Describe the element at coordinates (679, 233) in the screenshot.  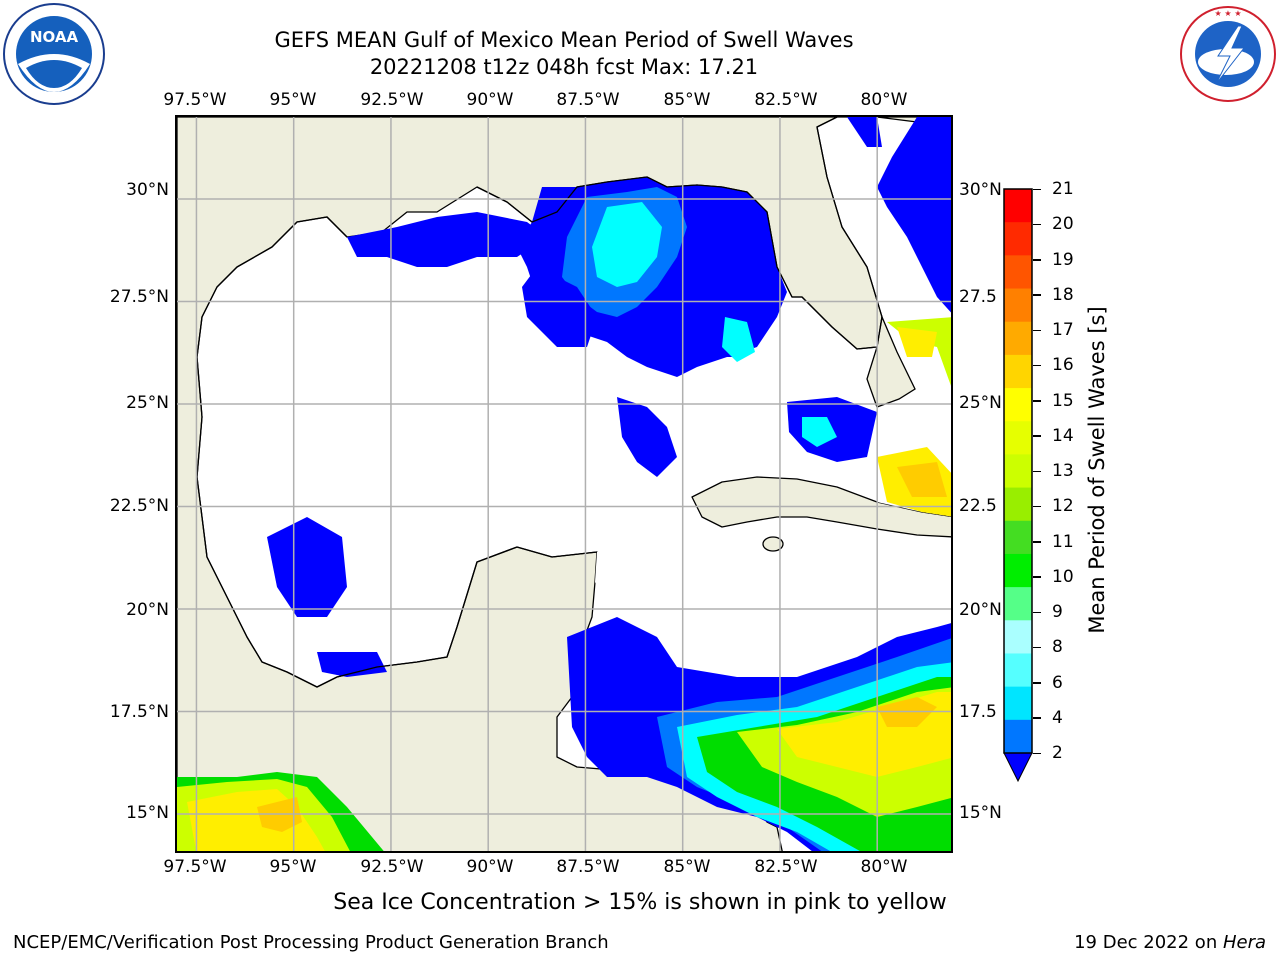
I see `coastline` at that location.